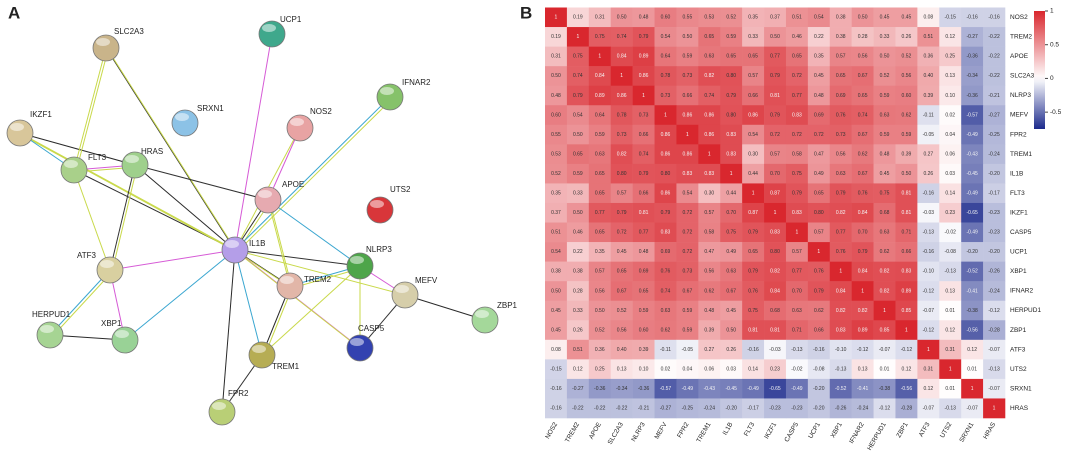 Image resolution: width=1072 pixels, height=452 pixels. I want to click on cell-label: 0.39, so click(644, 350).